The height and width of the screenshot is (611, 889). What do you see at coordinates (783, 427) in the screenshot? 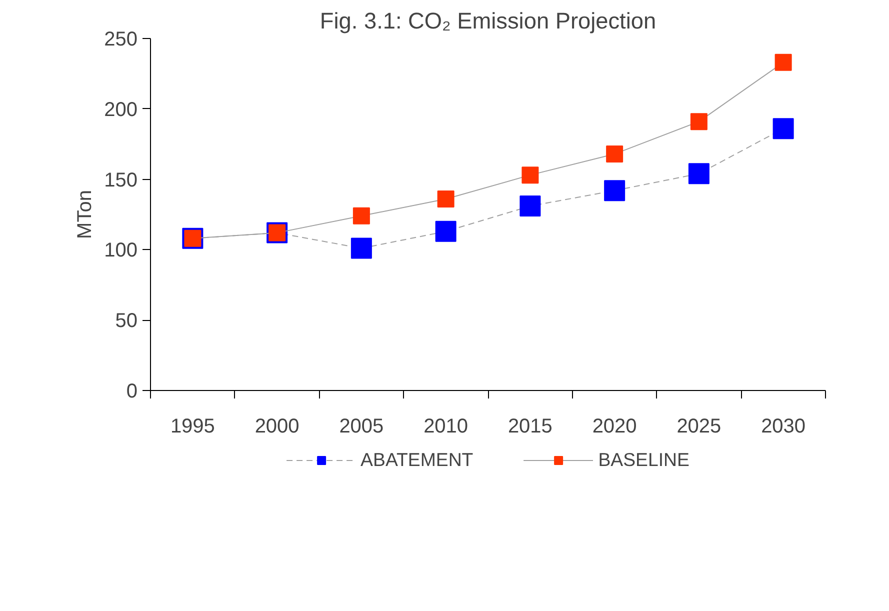
I see `x-tick-label: 2030` at bounding box center [783, 427].